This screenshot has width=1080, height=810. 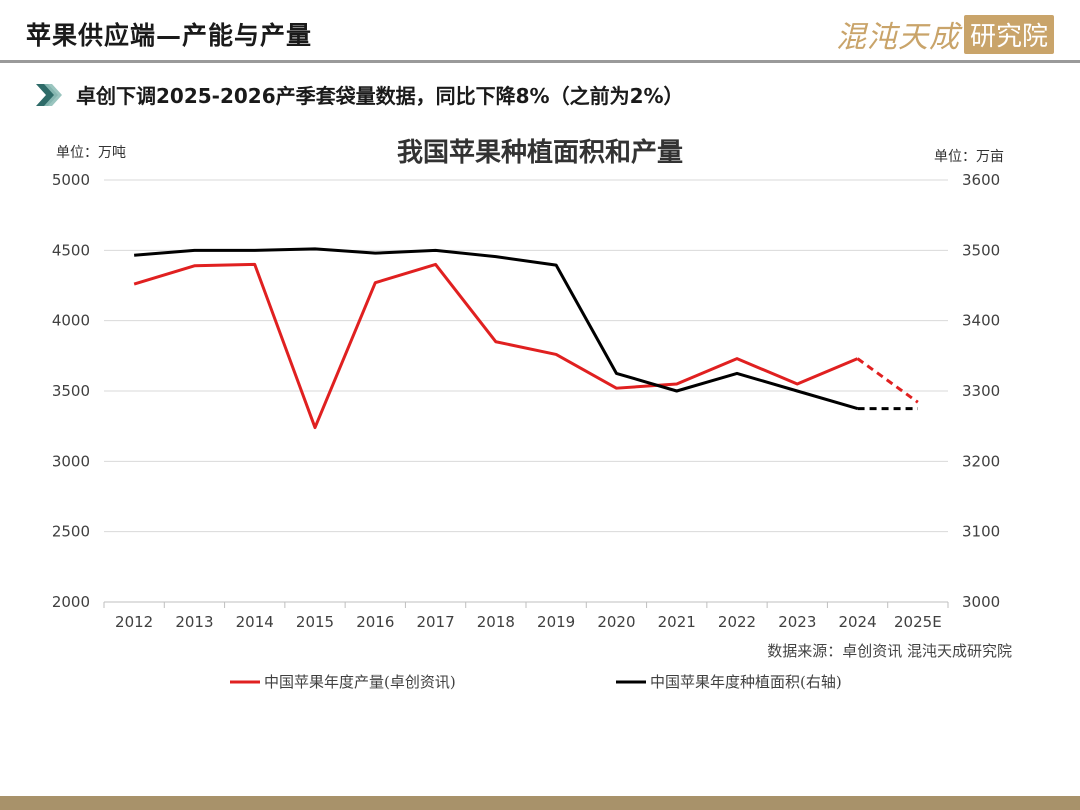 I want to click on y-left-tick-label: 2000, so click(x=71, y=602).